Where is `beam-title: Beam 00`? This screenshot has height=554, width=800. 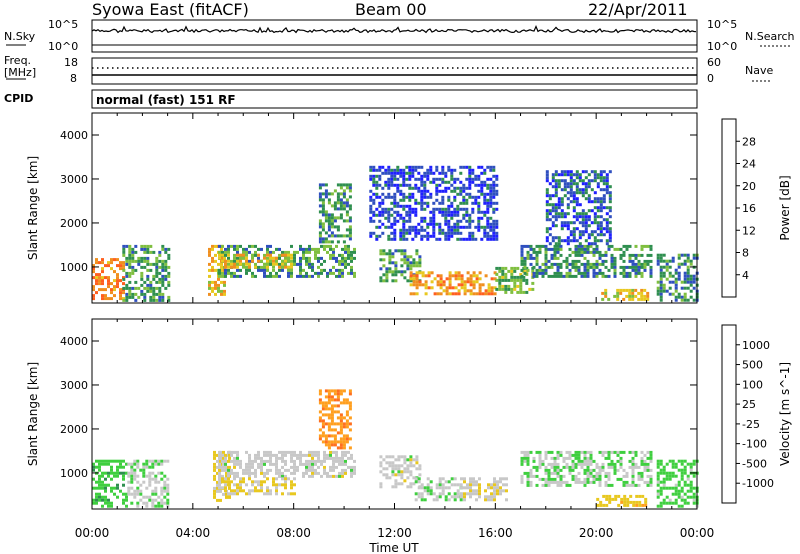 beam-title: Beam 00 is located at coordinates (391, 9).